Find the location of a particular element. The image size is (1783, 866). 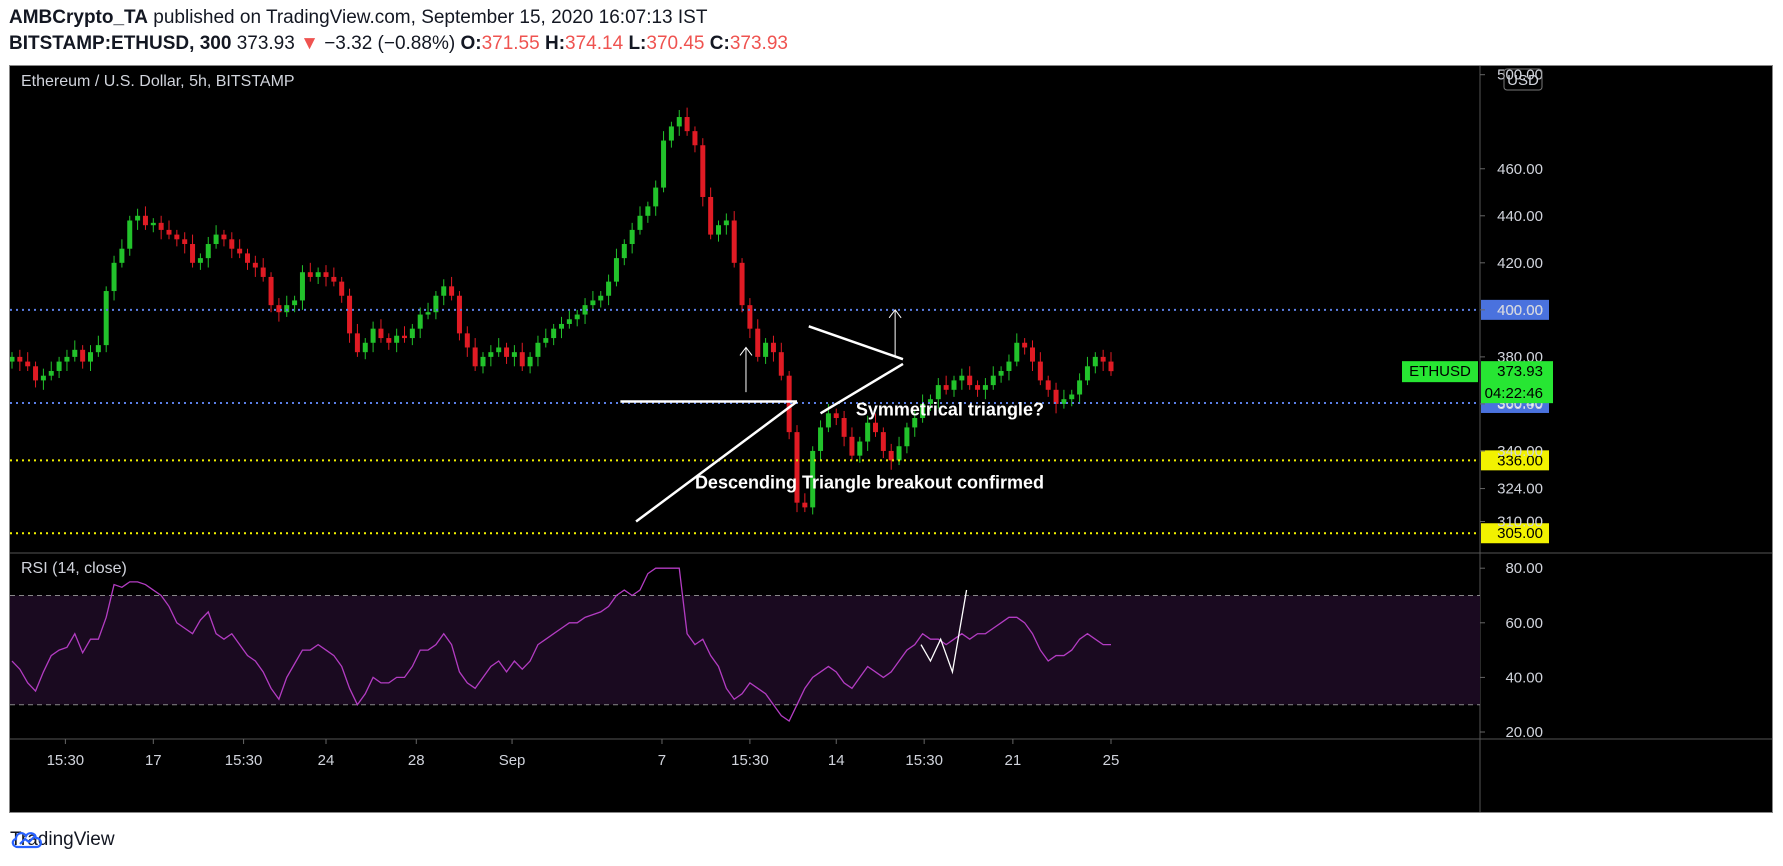

symbol-label: BITSTAMP:ETHUSD, 300 is located at coordinates (120, 43).